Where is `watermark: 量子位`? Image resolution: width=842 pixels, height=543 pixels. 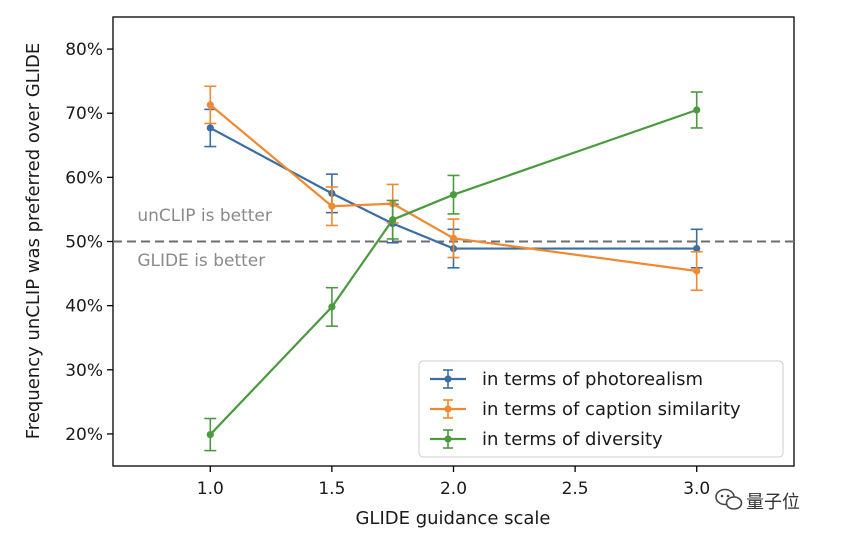 watermark: 量子位 is located at coordinates (757, 500).